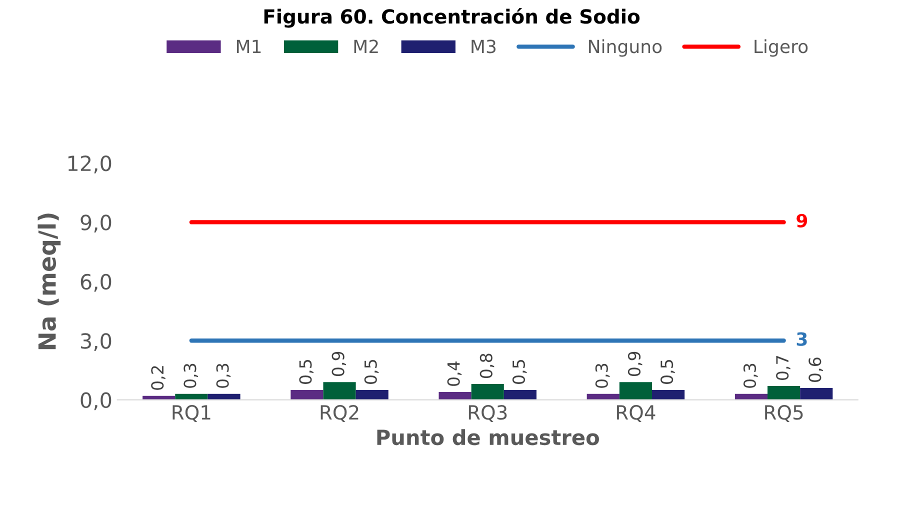  Describe the element at coordinates (49, 282) in the screenshot. I see `y-axis-title: Na (meq/l)` at that location.